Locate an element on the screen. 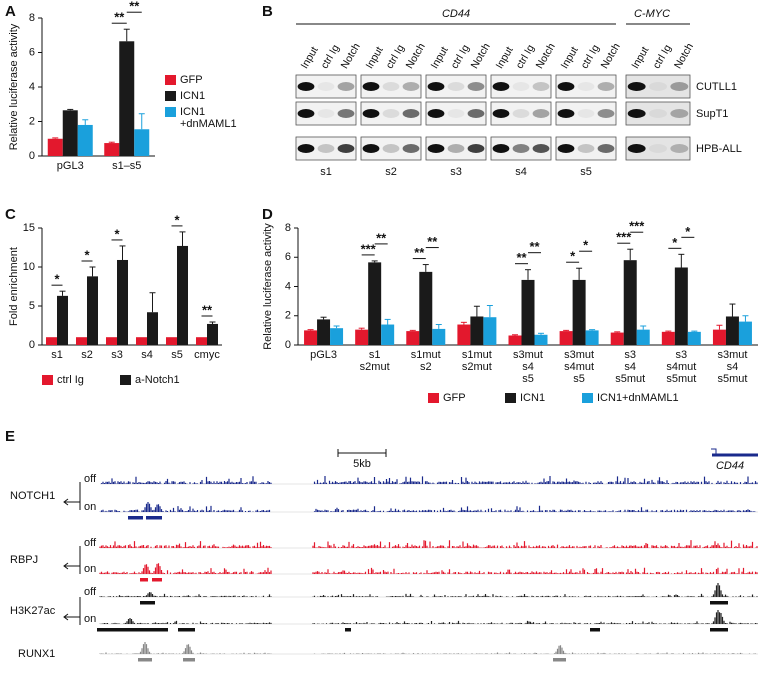  x-tick-label: cmyc is located at coordinates (207, 355).